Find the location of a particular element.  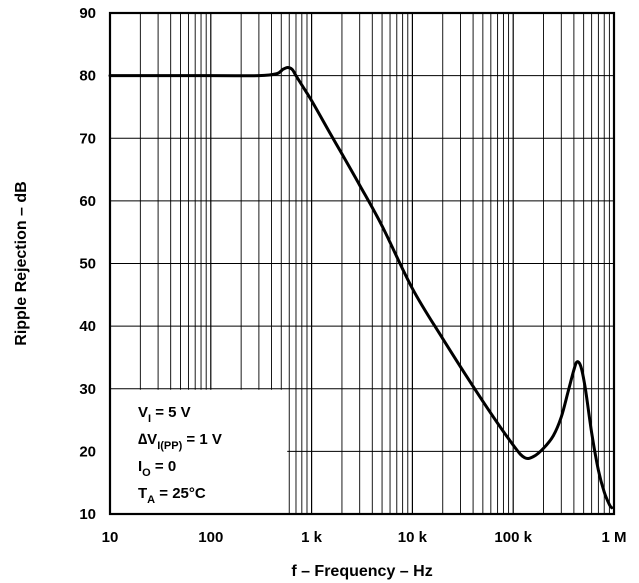

y-tick-labels: 10 20 30 40 50 60 70 80 90 is located at coordinates (87, 264).